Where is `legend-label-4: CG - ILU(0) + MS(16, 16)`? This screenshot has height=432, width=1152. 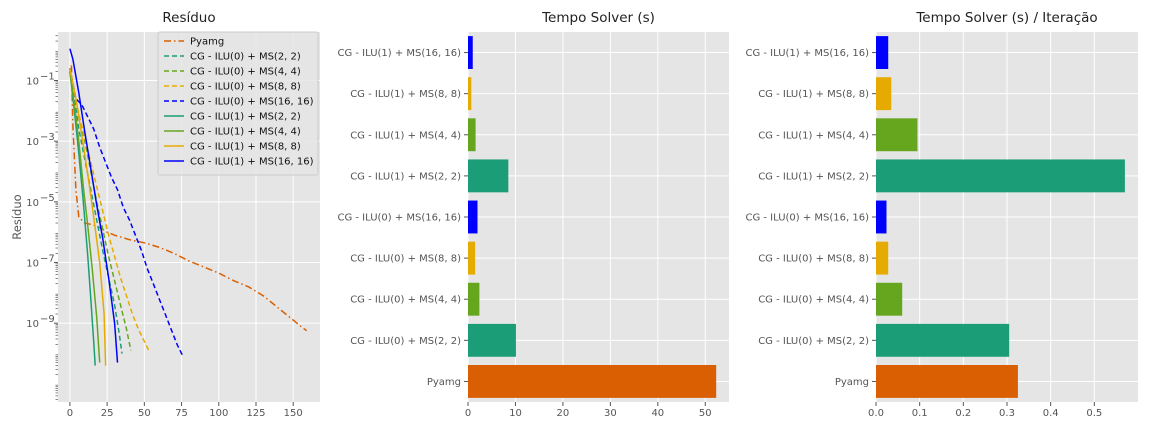
legend-label-4: CG - ILU(0) + MS(16, 16) is located at coordinates (252, 102).